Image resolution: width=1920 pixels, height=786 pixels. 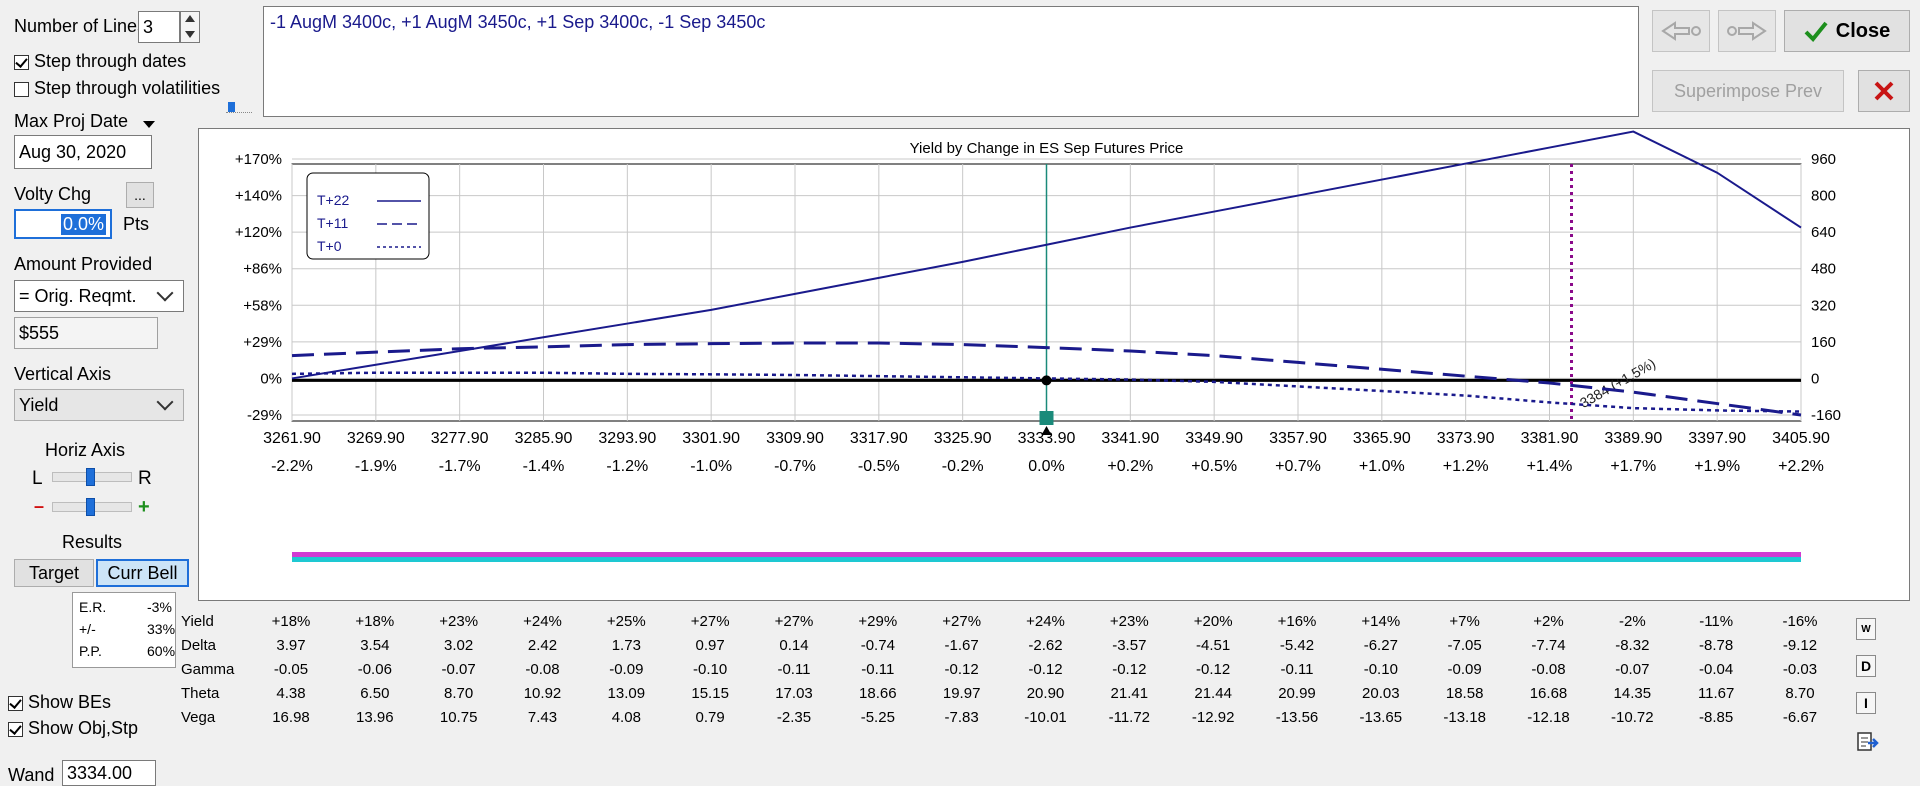 What do you see at coordinates (39, 506) in the screenshot?
I see `zoom-out-label: –` at bounding box center [39, 506].